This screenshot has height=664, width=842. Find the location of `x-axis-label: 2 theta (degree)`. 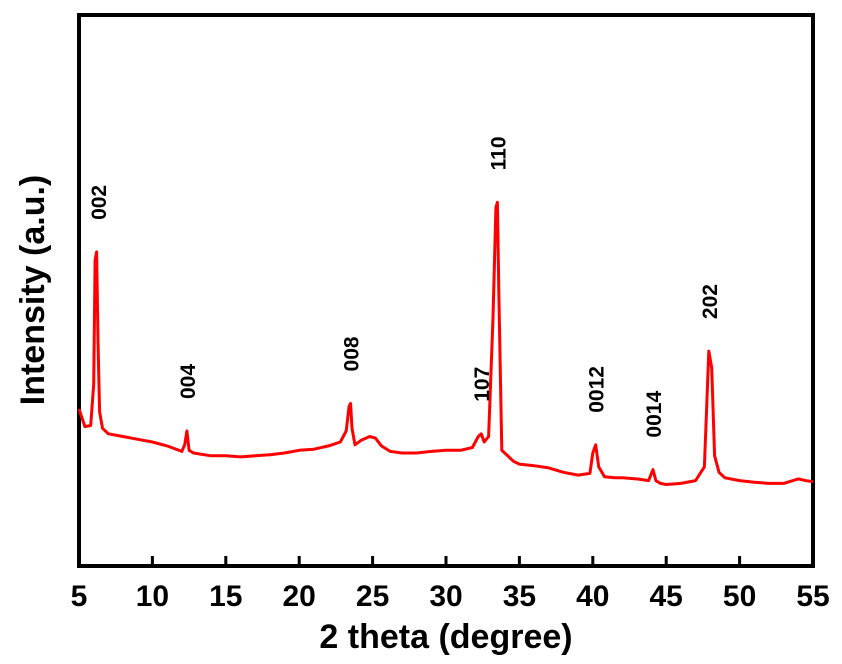

x-axis-label: 2 theta (degree) is located at coordinates (445, 637).